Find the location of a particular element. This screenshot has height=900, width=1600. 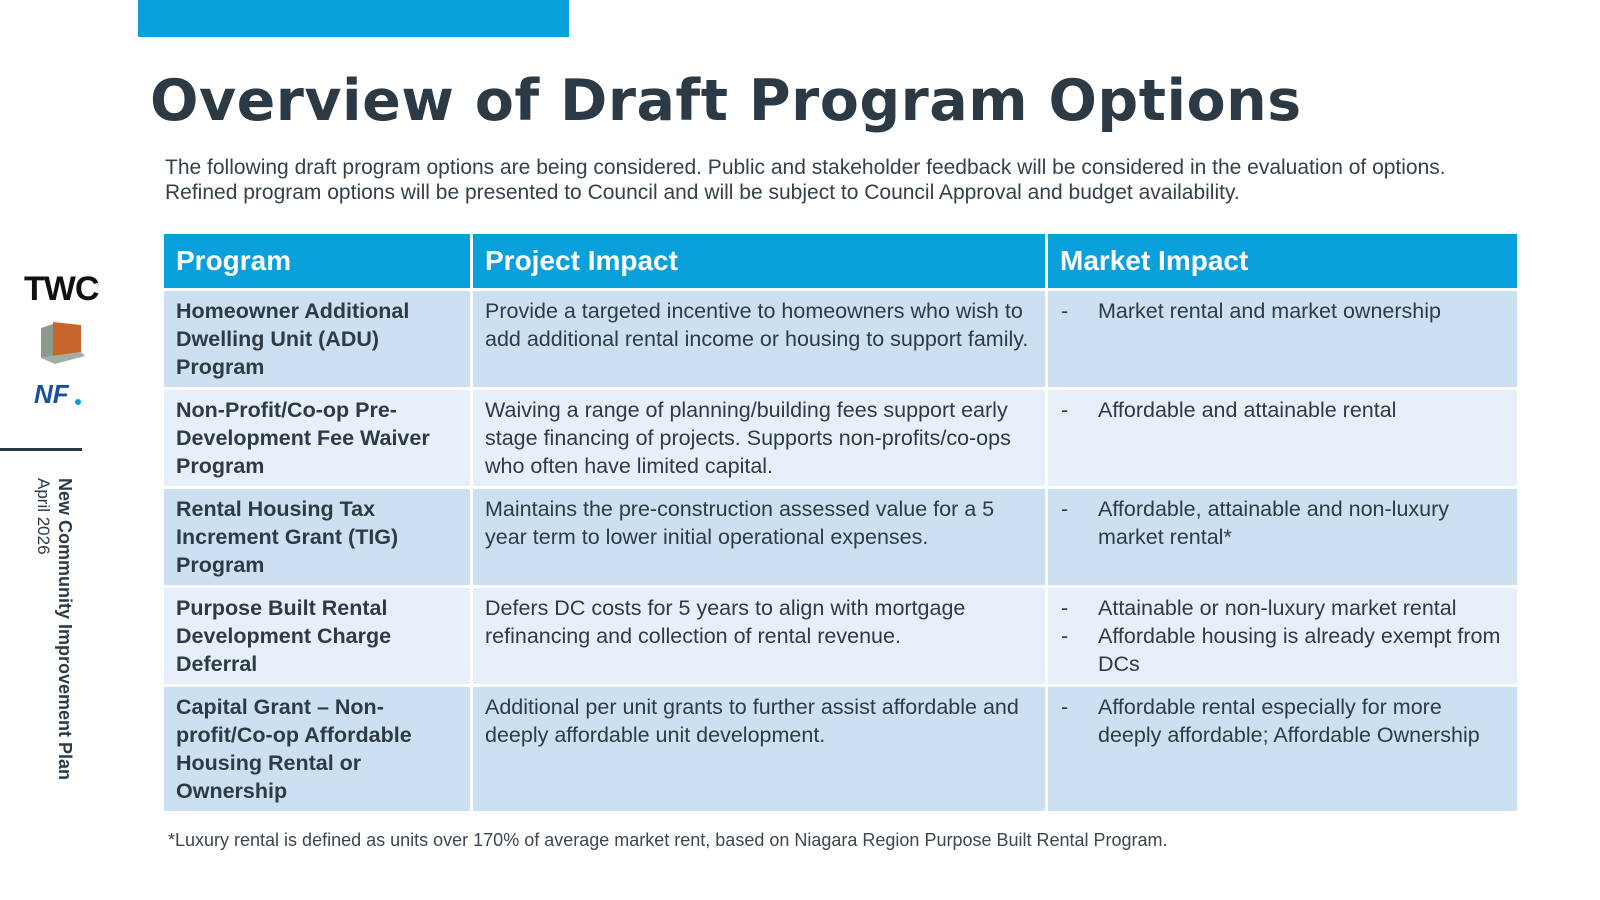

nf-logo-icon: NF is located at coordinates (57, 394).